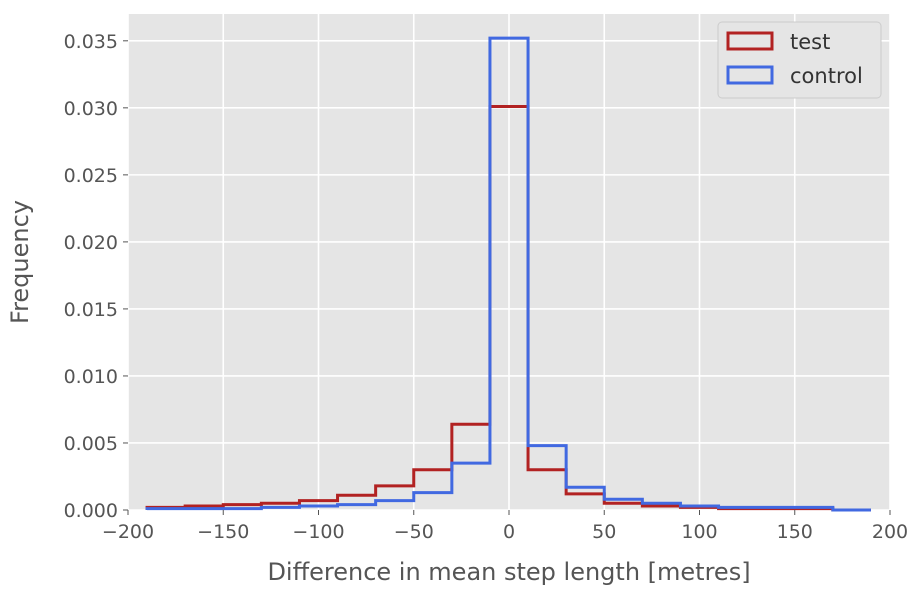  What do you see at coordinates (128, 532) in the screenshot?
I see `x-tick-label: −200` at bounding box center [128, 532].